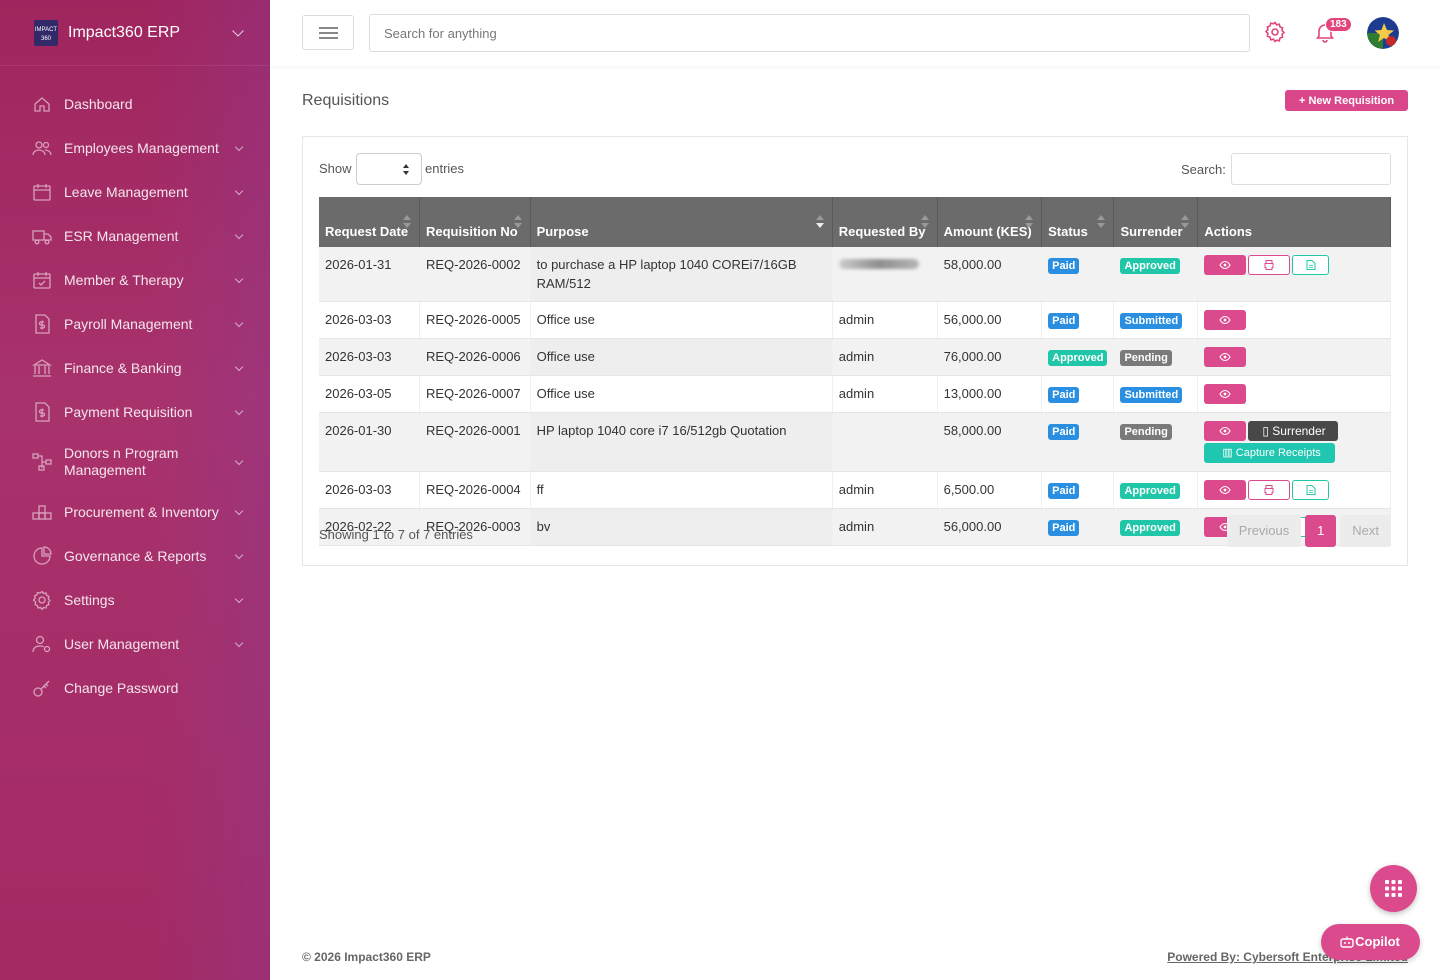  Describe the element at coordinates (1156, 320) in the screenshot. I see `cell-surrender: Submitted` at that location.